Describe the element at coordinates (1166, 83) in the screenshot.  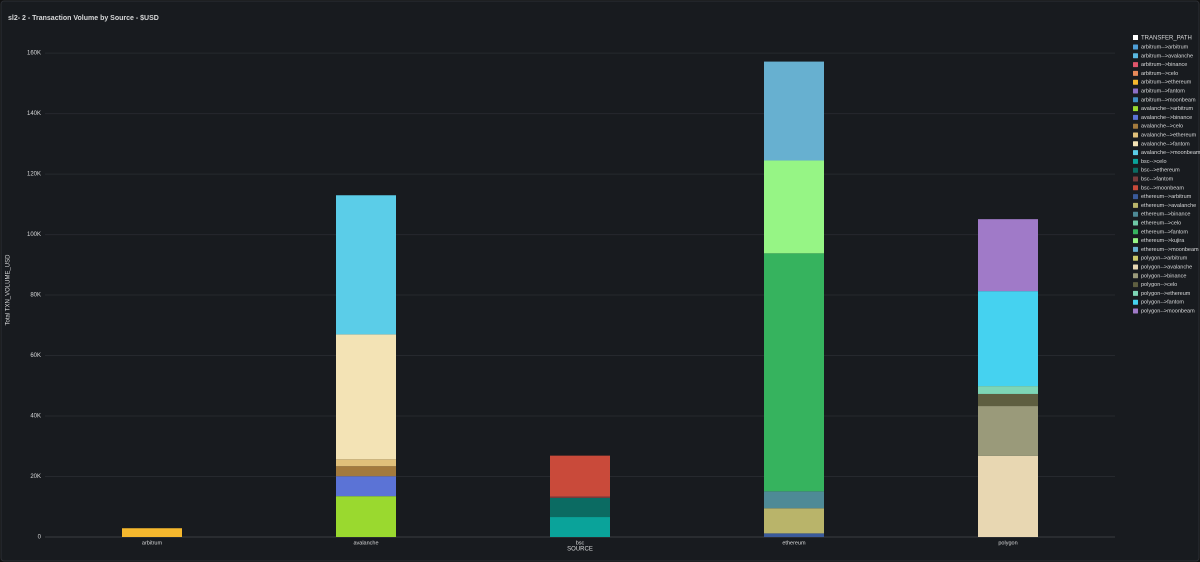
I see `legend-label: arbitrum-->ethereum` at that location.